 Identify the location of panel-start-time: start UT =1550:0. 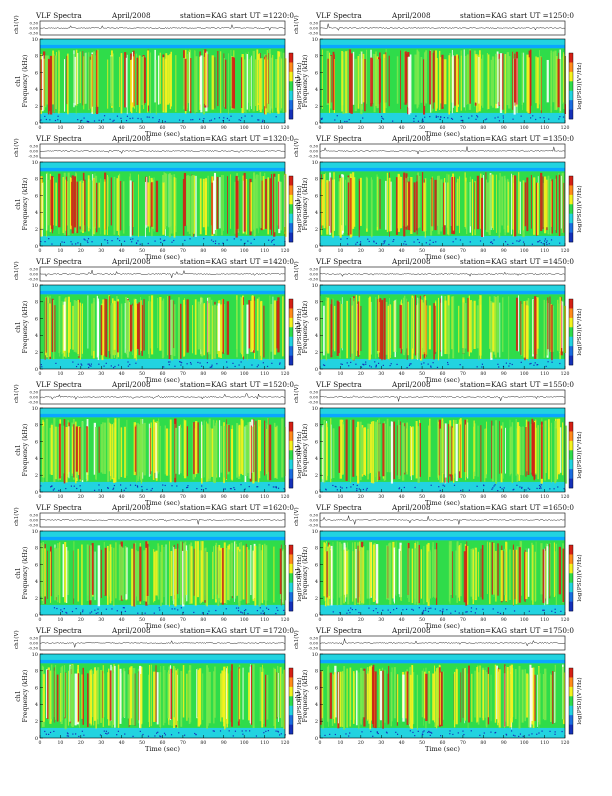
(542, 384).